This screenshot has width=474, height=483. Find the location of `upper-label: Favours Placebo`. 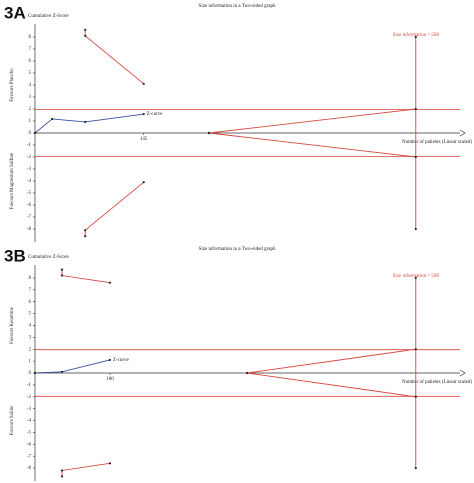

upper-label: Favours Placebo is located at coordinates (12, 85).